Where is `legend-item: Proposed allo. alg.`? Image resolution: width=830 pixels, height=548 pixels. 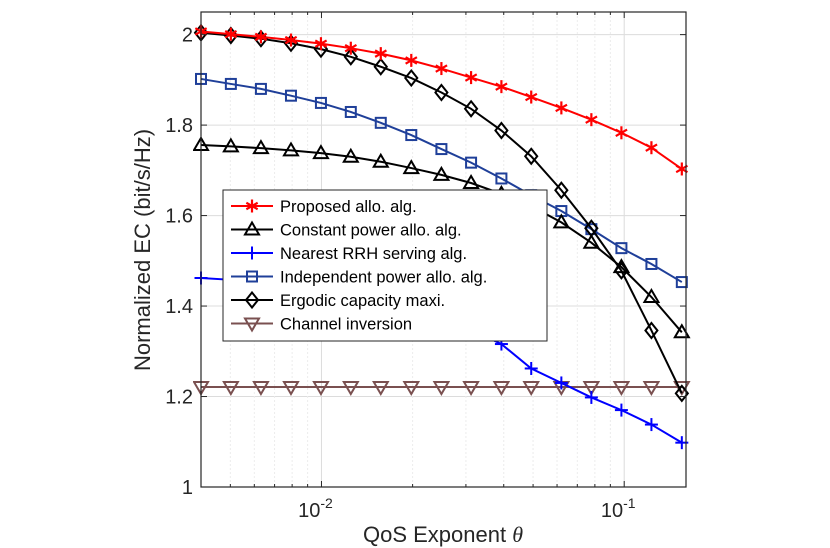
legend-item: Proposed allo. alg. is located at coordinates (324, 207).